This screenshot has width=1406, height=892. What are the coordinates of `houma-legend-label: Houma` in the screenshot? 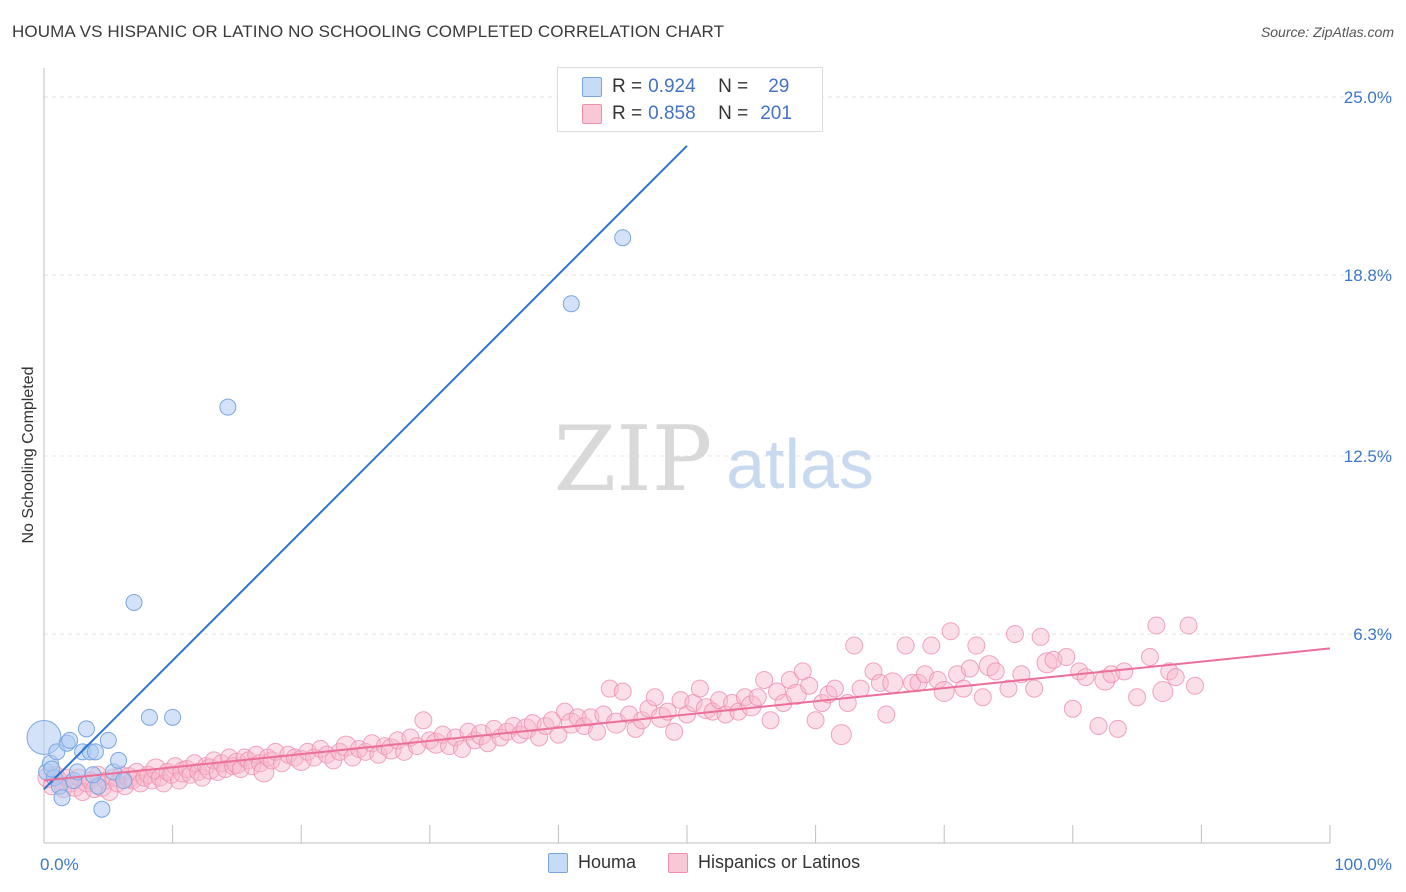 It's located at (607, 862).